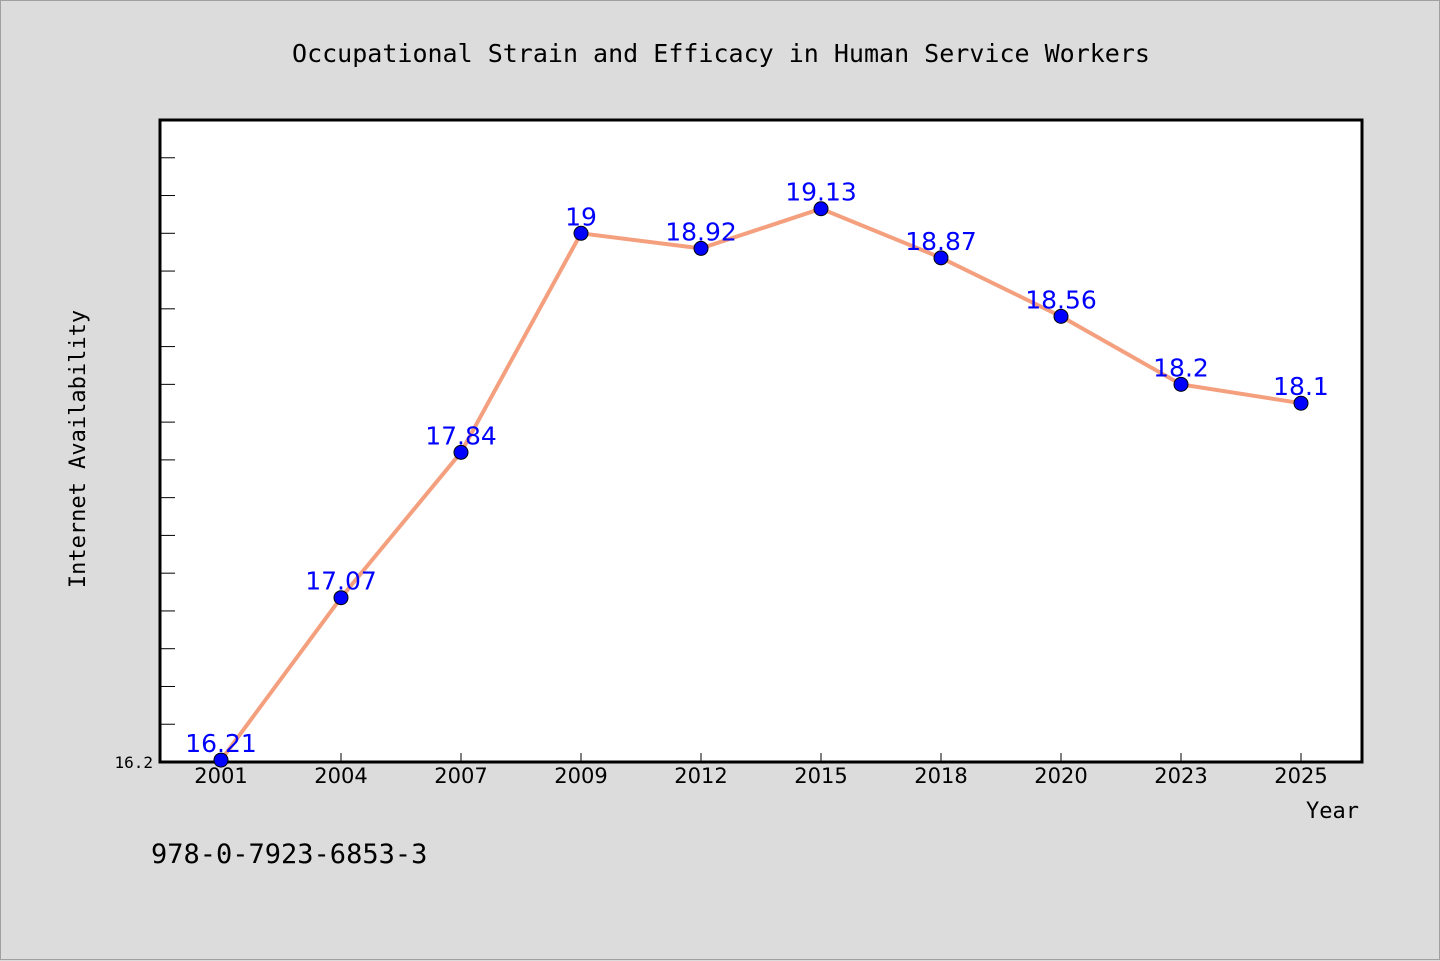 This screenshot has width=1440, height=961. What do you see at coordinates (289, 854) in the screenshot?
I see `isbn-text: 978-0-7923-6853-3` at bounding box center [289, 854].